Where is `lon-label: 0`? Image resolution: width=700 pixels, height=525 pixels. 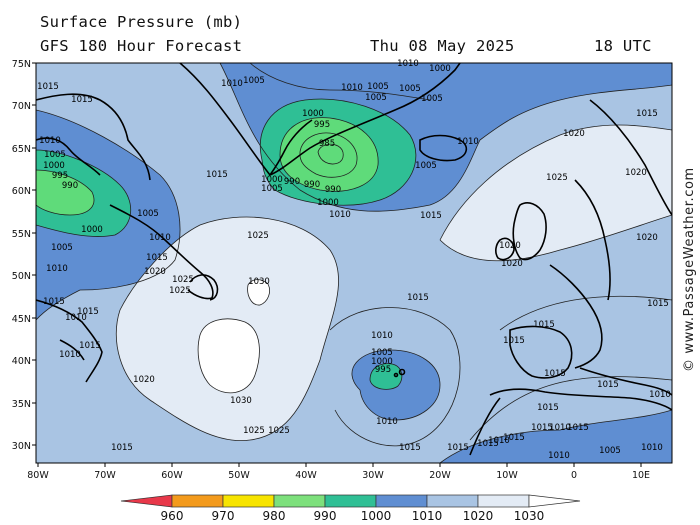 lon-label: 0 is located at coordinates (574, 475).